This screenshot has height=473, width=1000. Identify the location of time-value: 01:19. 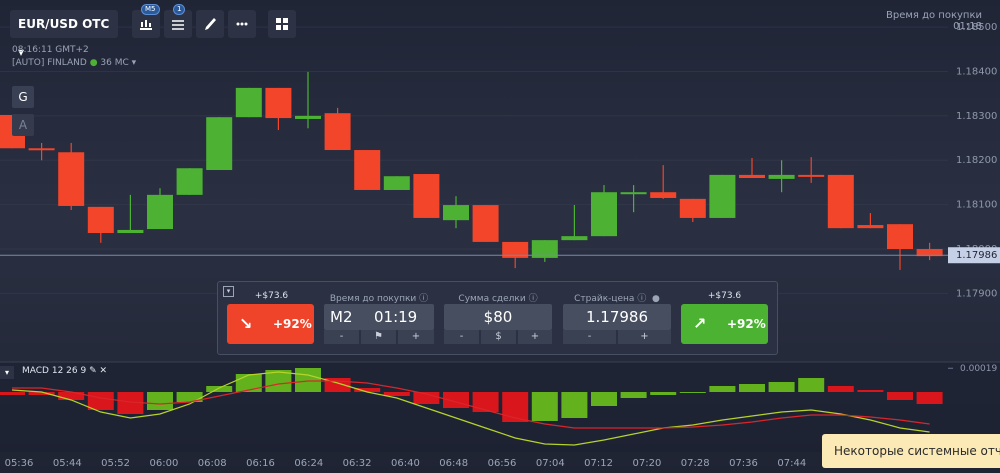
(396, 317).